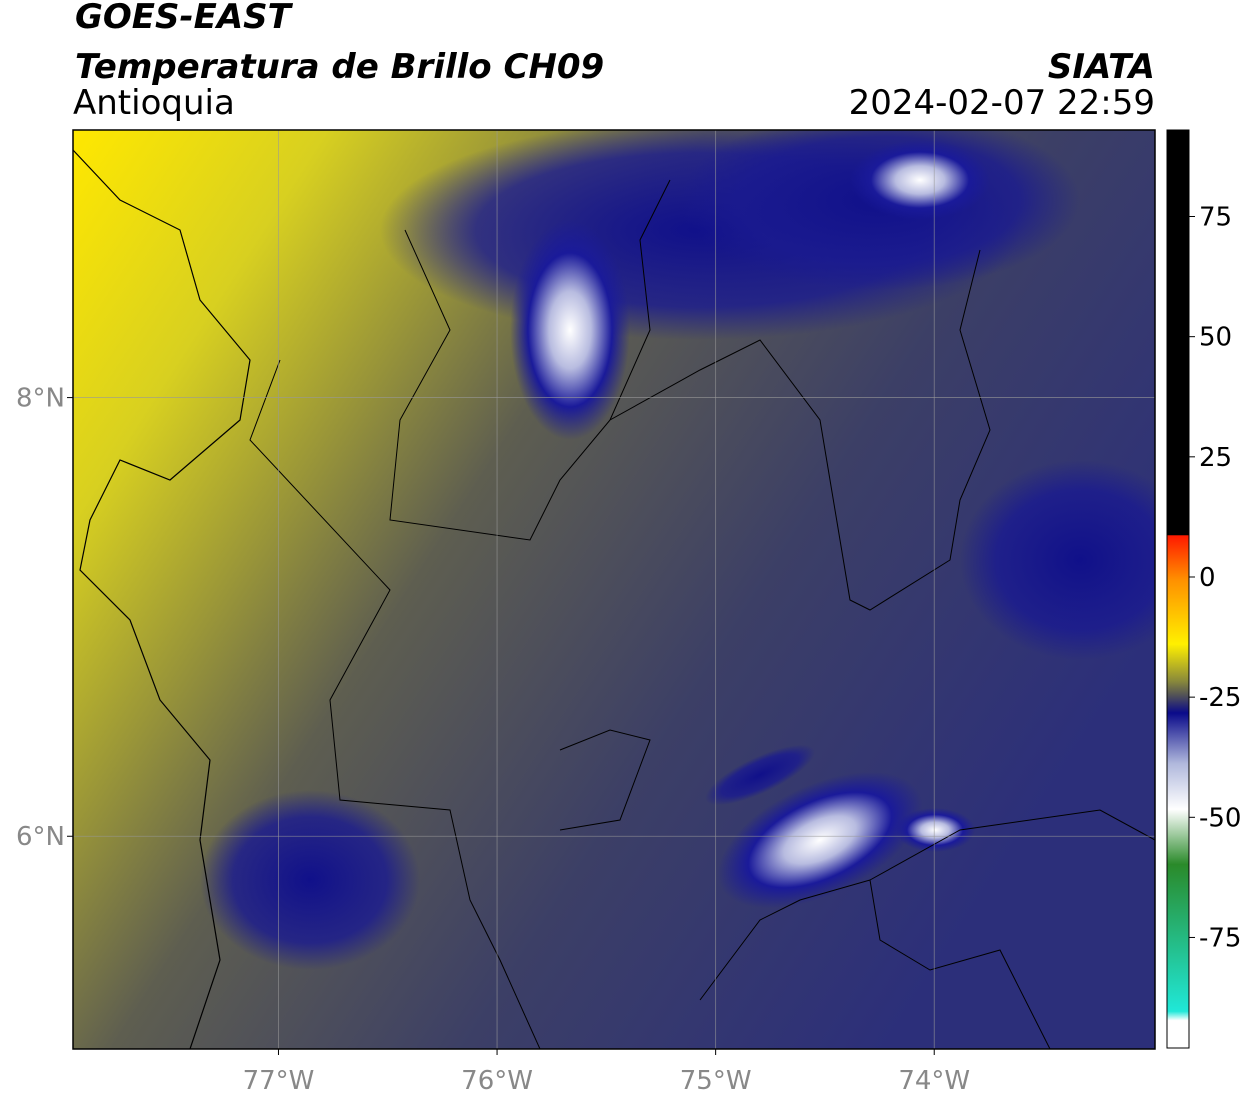 The width and height of the screenshot is (1252, 1099). What do you see at coordinates (339, 67) in the screenshot?
I see `product-title: Temperatura de Brillo CH09` at bounding box center [339, 67].